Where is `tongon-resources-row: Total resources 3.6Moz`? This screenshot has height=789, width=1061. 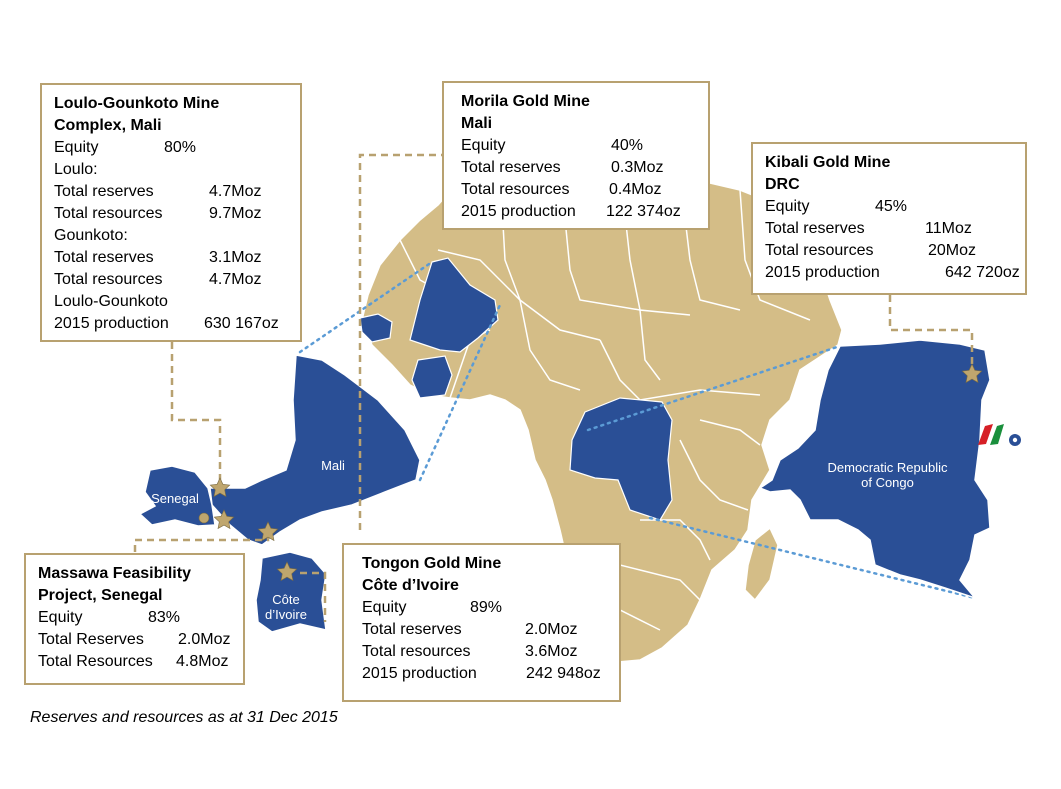
tongon-resources-row: Total resources 3.6Moz is located at coordinates (470, 651).